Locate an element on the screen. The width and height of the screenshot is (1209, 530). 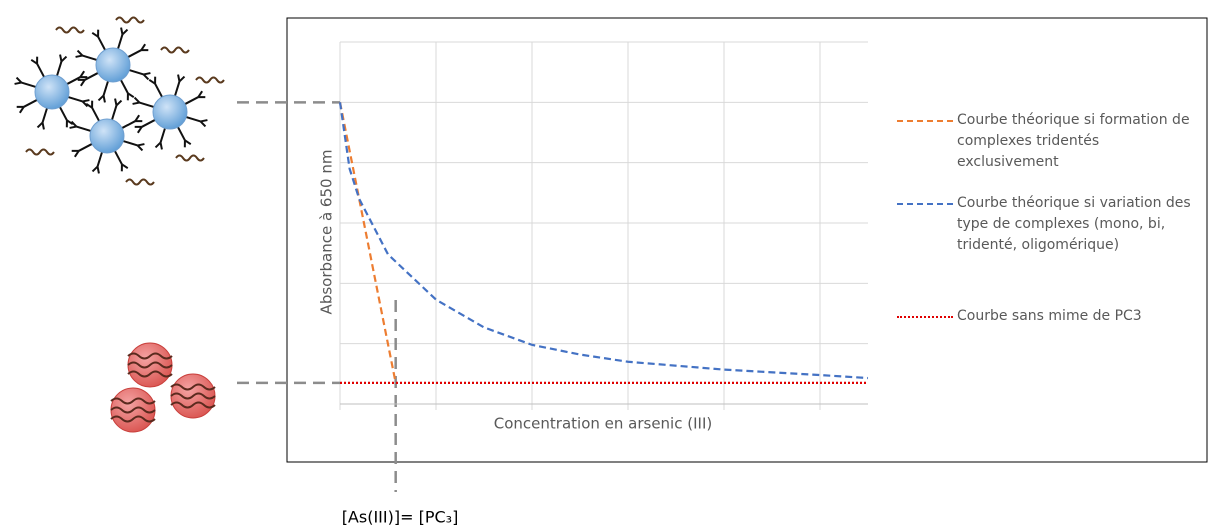
legend-text: Courbe sans mime de PC3 is located at coordinates (1049, 316).